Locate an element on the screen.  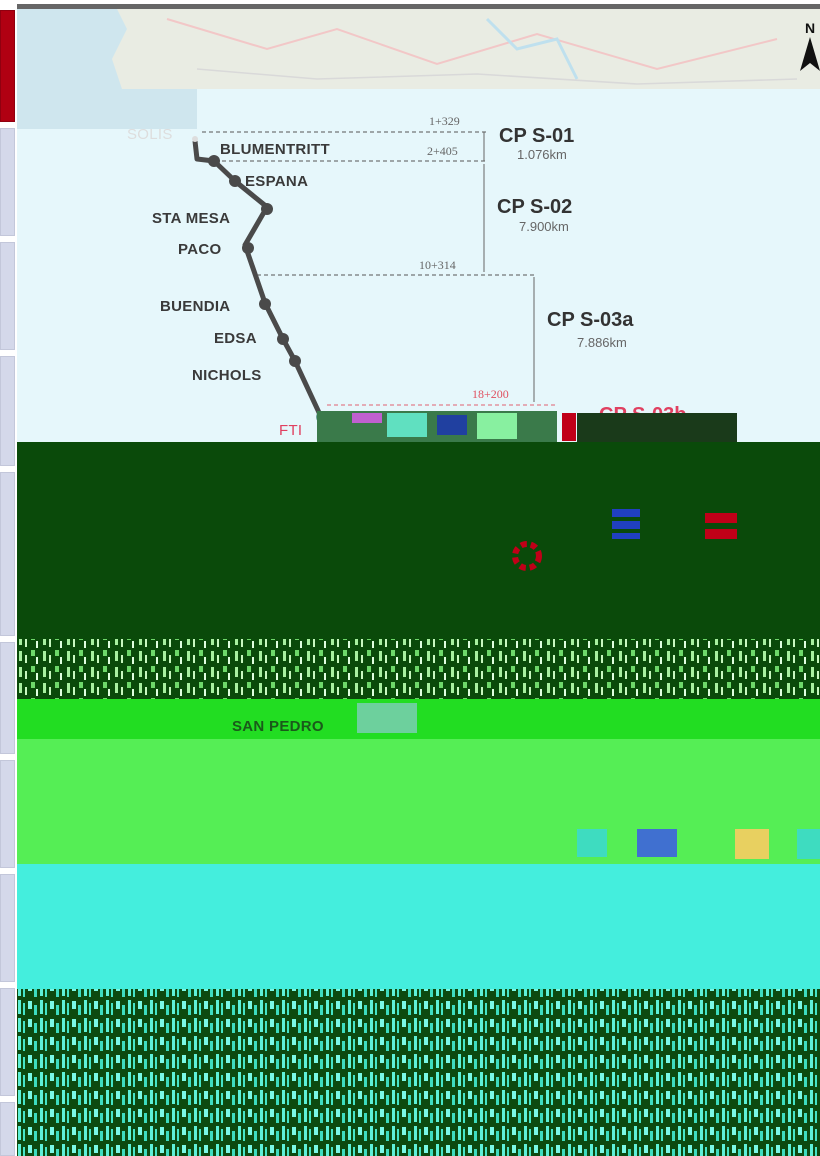
chainage-label: 1+329 is located at coordinates (444, 121).